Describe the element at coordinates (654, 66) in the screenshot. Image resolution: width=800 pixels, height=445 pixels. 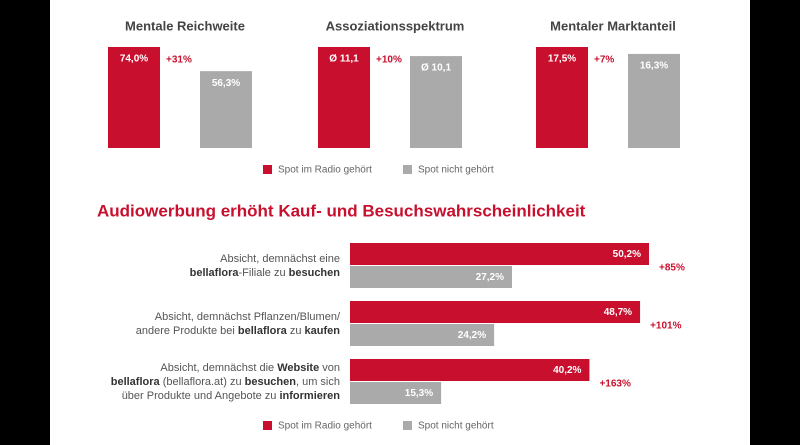
I see `value-label: 16,3%` at that location.